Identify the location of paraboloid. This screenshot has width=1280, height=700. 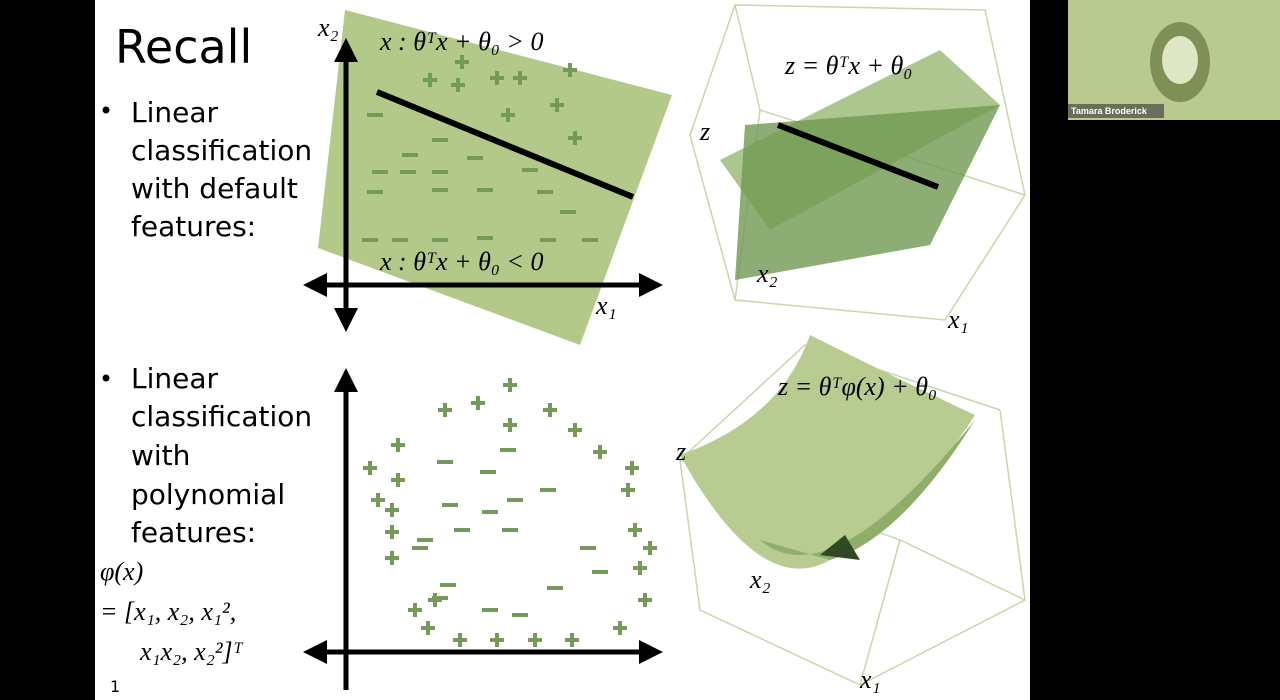
(827, 452).